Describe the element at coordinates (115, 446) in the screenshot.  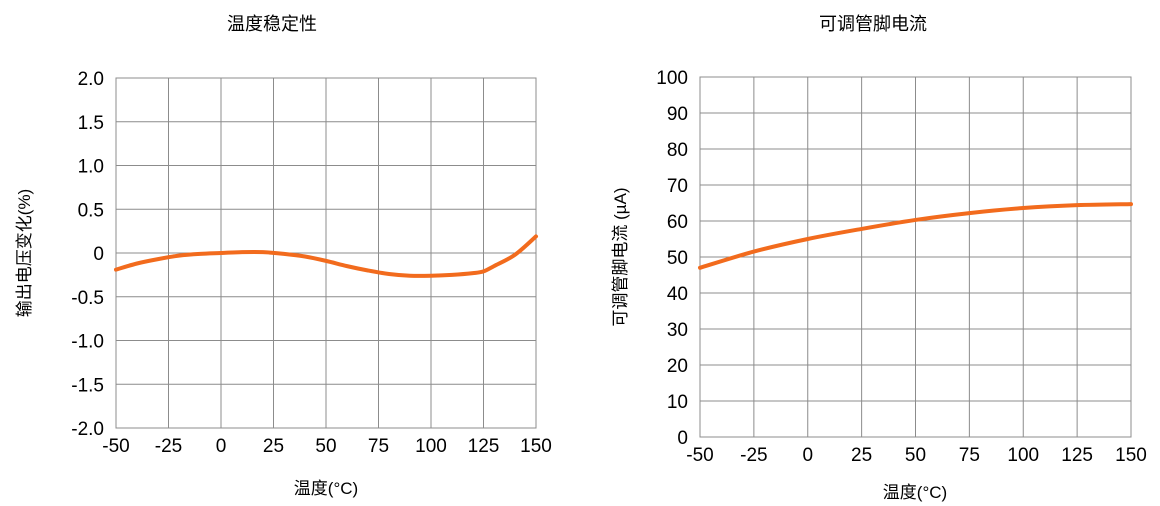
I see `chart1-x-tick-label: -50` at that location.